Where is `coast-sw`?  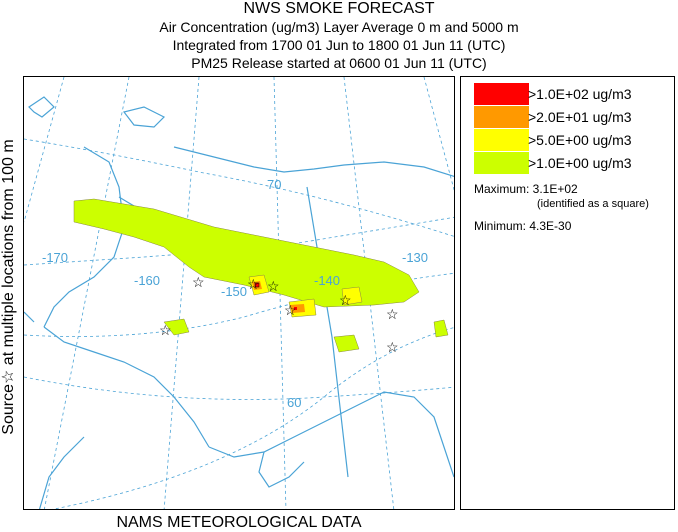
coast-sw is located at coordinates (126, 387).